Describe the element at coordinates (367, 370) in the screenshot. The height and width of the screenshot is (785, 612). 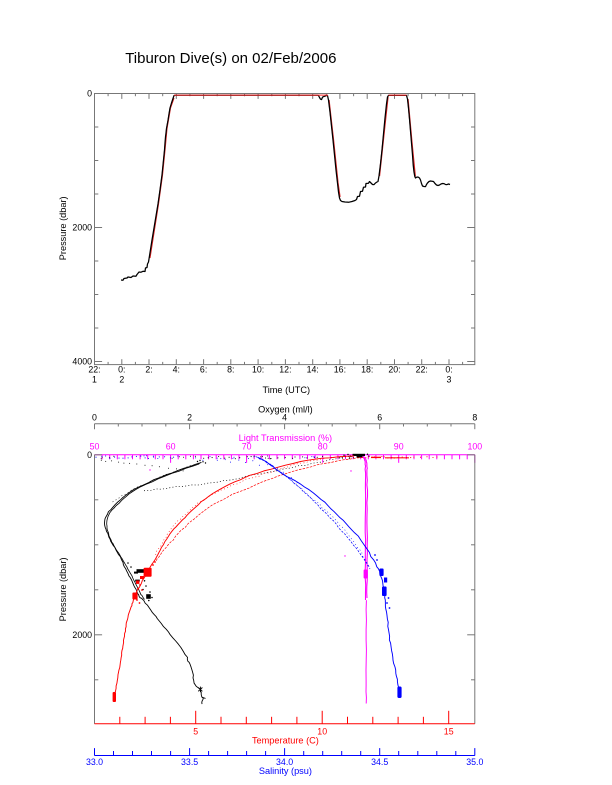
I see `svg-text: 18:` at that location.